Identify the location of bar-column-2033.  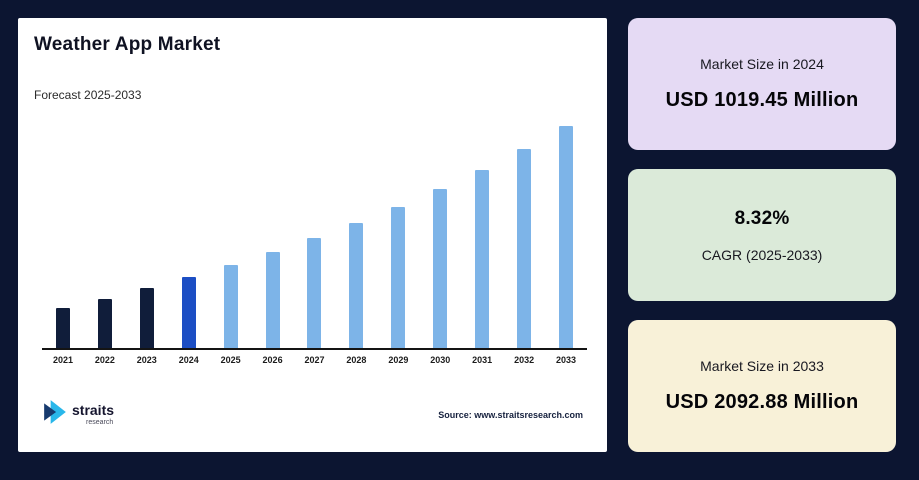
(566, 237).